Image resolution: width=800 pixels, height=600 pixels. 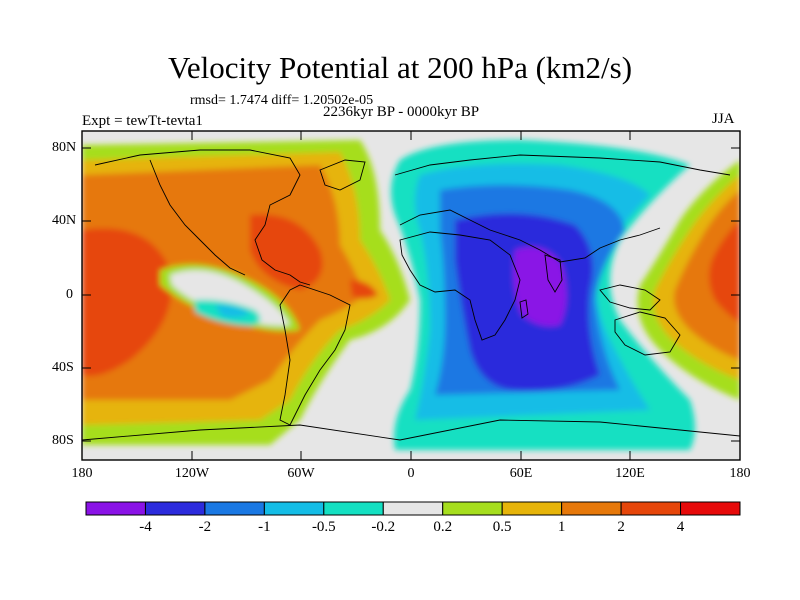 I want to click on colorbar-label: 0.5, so click(x=502, y=527).